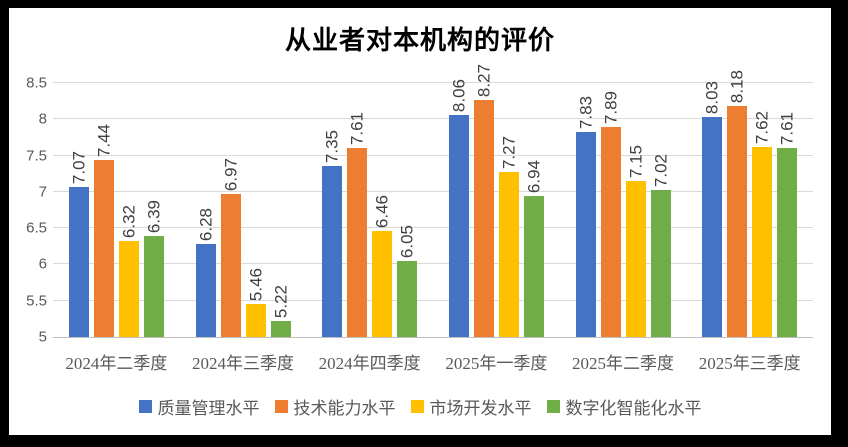 The image size is (848, 447). Describe the element at coordinates (661, 171) in the screenshot. I see `bar-value-label: 7.02` at that location.